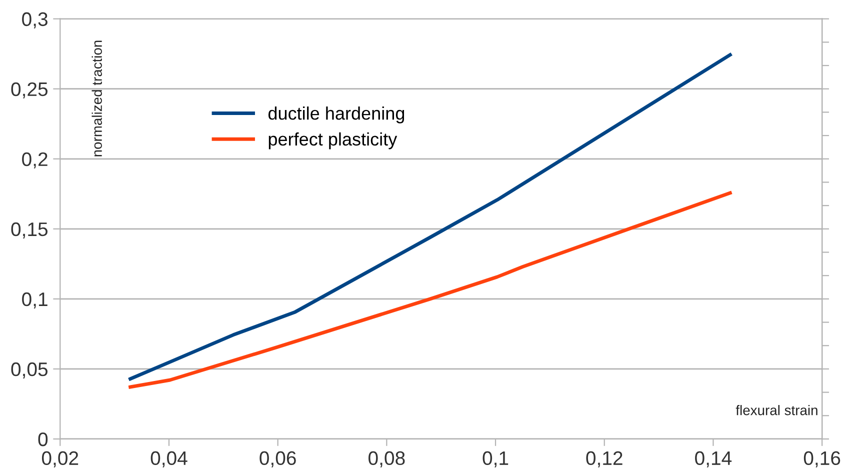  I want to click on x-tick-label: 0,12, so click(604, 459).